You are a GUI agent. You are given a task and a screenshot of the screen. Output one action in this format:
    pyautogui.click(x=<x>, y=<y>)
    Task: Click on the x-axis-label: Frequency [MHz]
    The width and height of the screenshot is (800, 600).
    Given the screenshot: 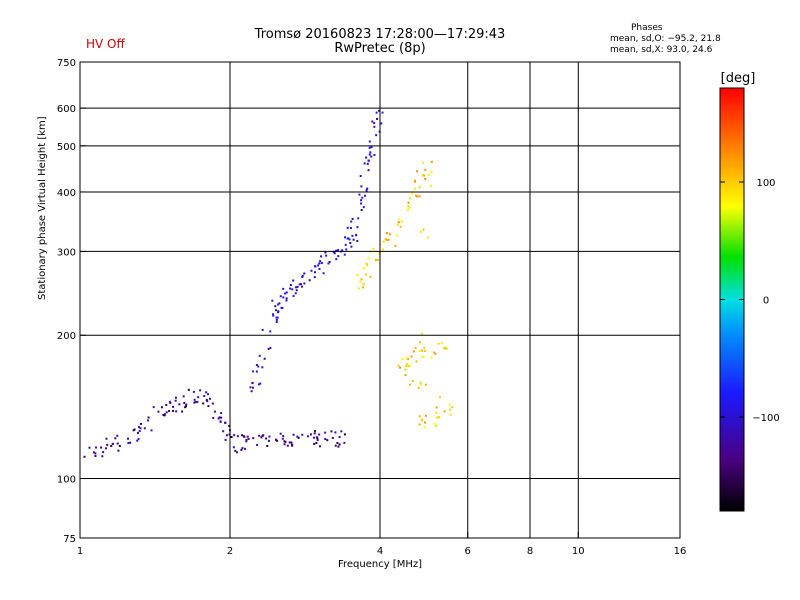 What is the action you would take?
    pyautogui.click(x=380, y=564)
    